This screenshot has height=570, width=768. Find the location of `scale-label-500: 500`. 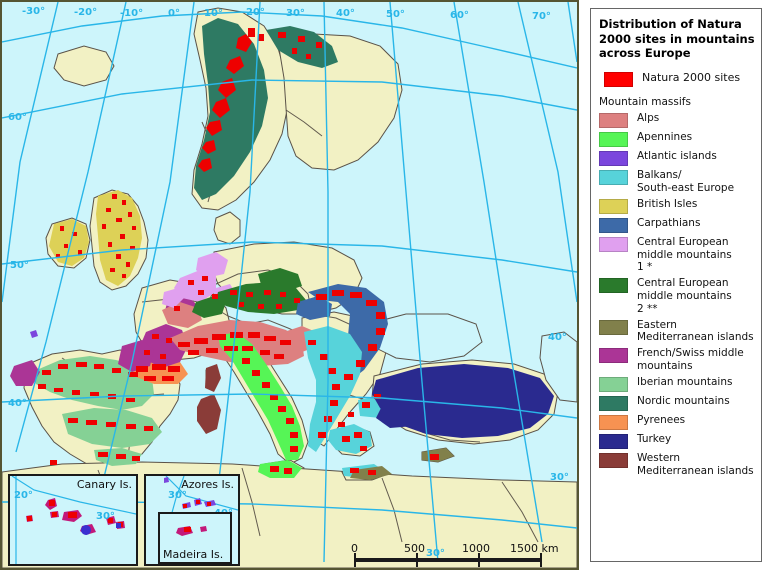

scale-label-500: 500 is located at coordinates (414, 548).